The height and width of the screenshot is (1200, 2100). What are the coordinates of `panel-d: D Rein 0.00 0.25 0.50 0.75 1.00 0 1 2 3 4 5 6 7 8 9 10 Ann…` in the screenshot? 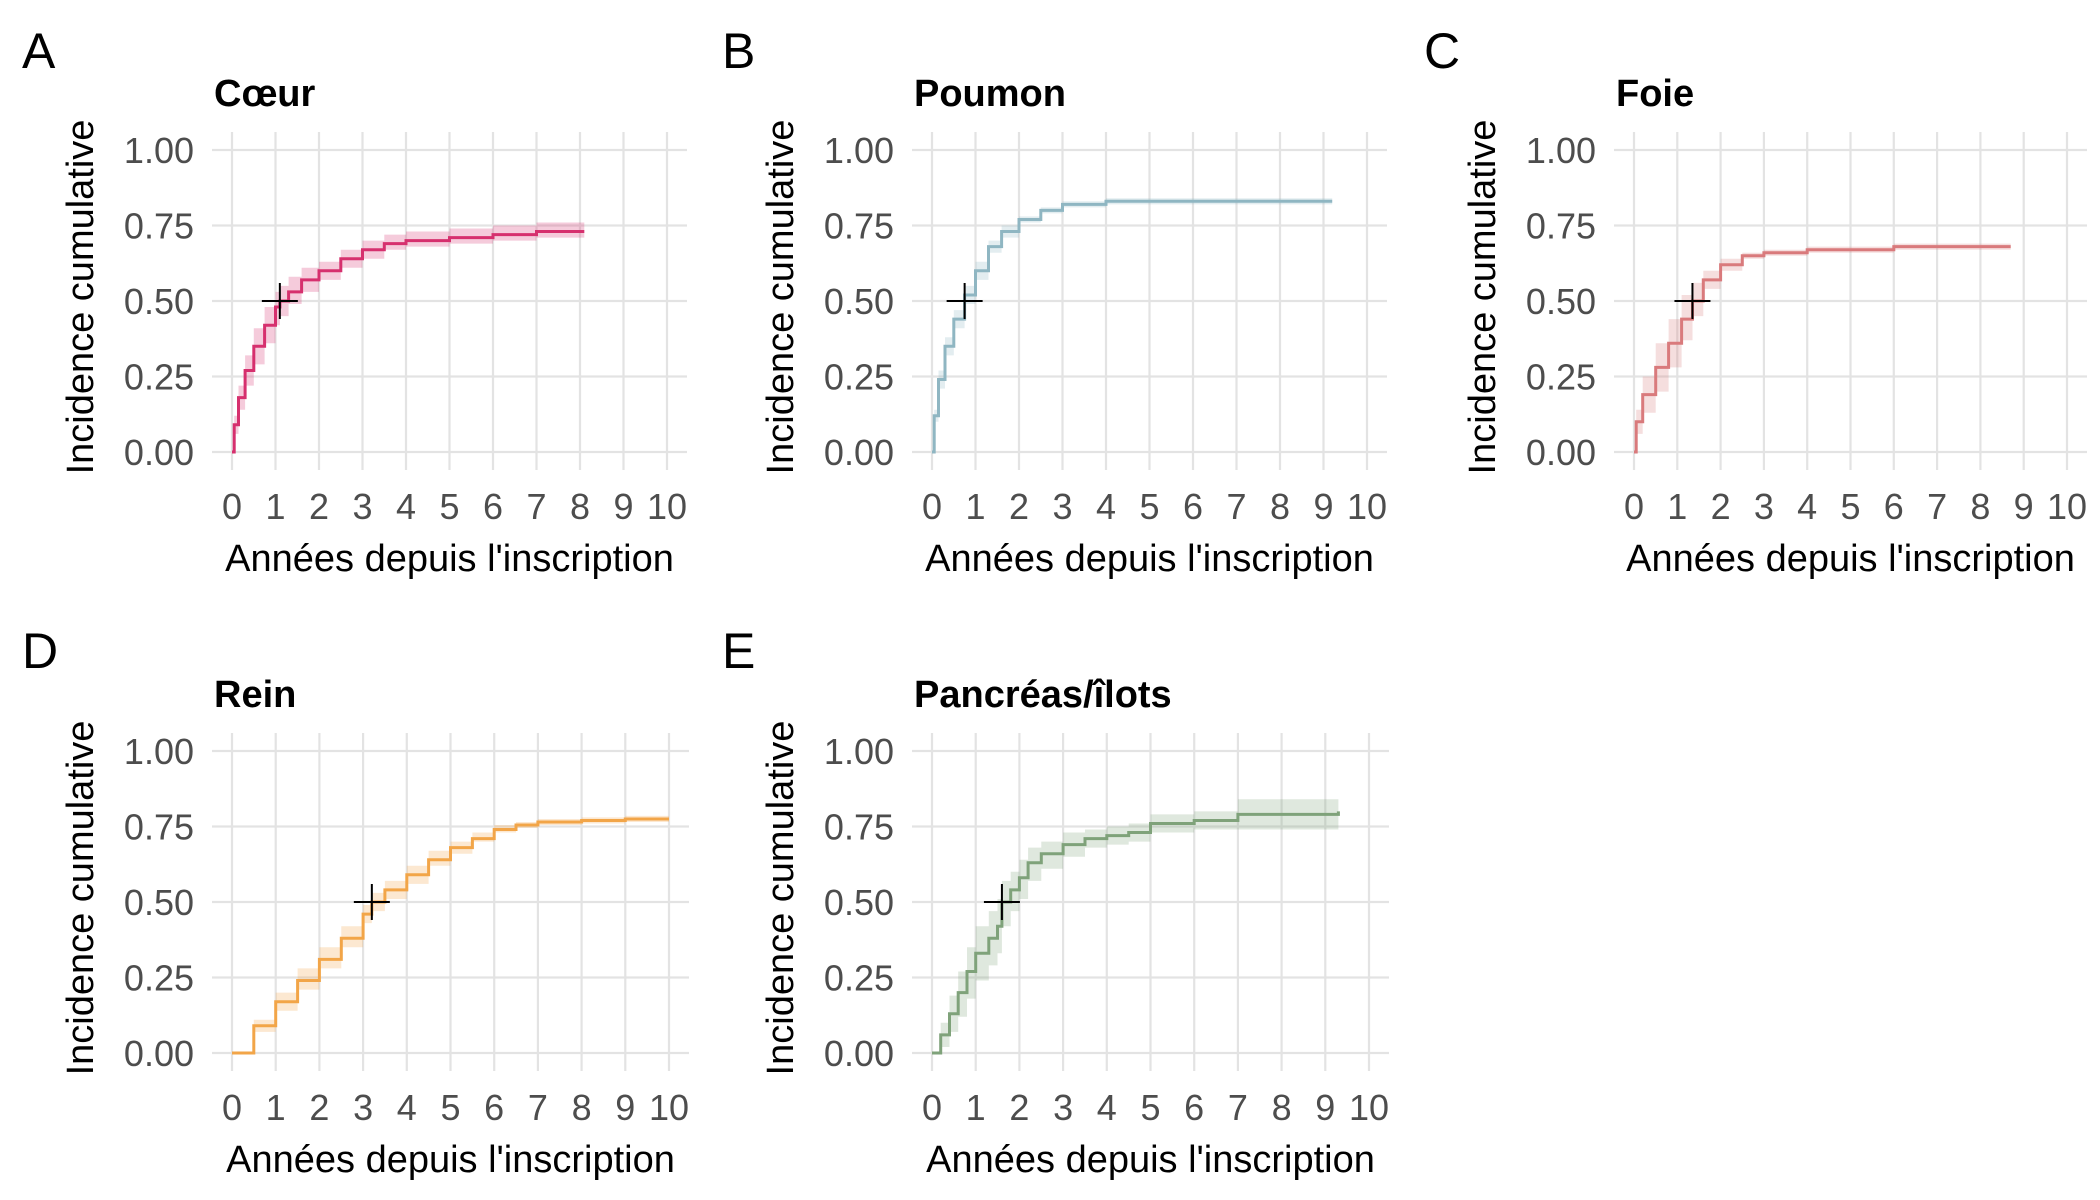 It's located at (355, 902).